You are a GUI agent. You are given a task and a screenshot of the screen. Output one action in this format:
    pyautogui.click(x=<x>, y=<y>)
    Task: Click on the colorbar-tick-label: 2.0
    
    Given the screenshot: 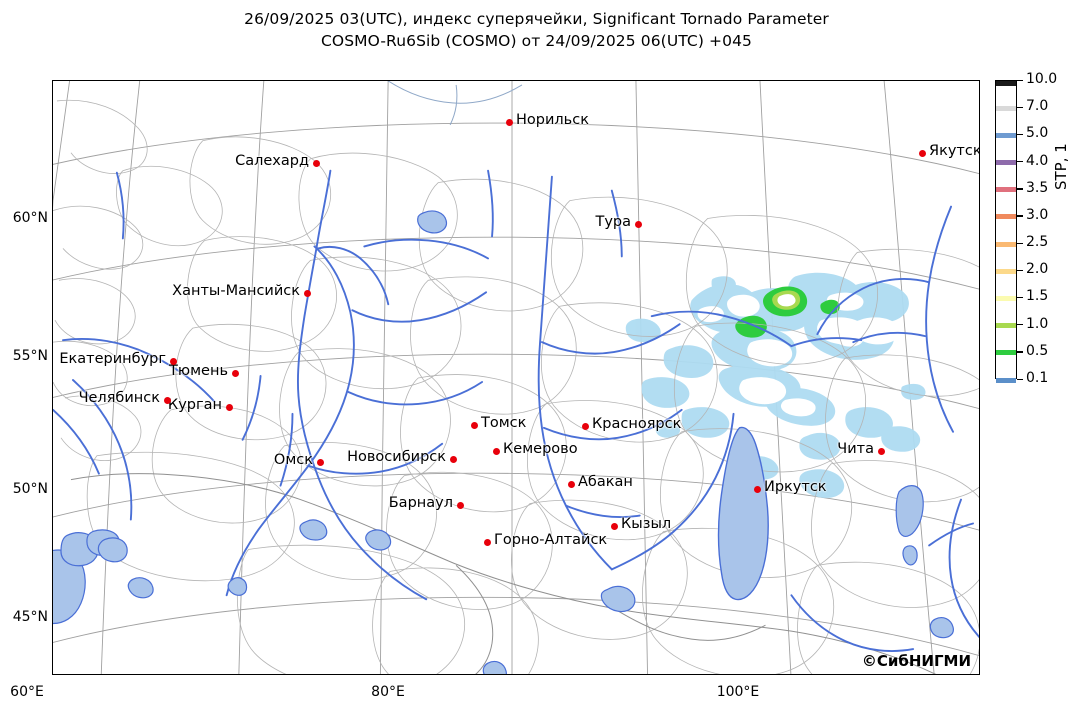 What is the action you would take?
    pyautogui.click(x=1037, y=269)
    